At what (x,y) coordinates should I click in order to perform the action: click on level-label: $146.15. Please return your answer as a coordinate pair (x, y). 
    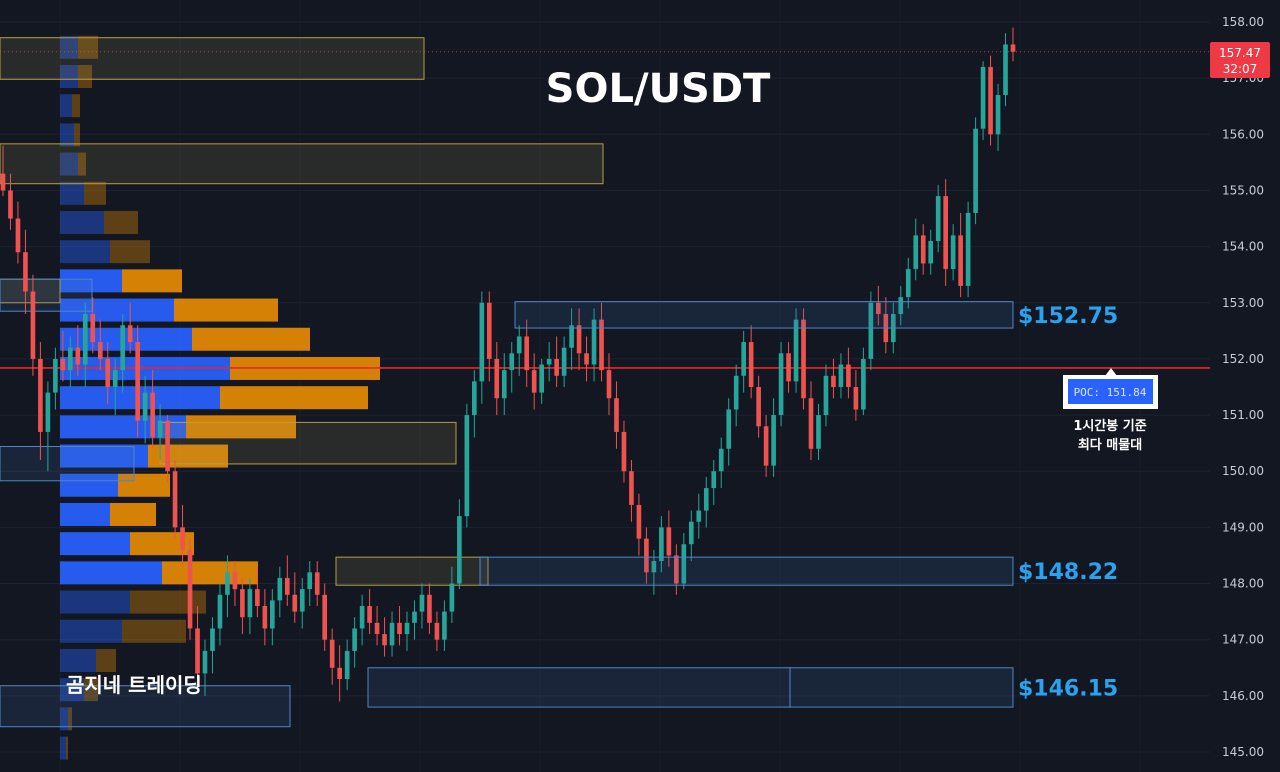
    Looking at the image, I should click on (1068, 688).